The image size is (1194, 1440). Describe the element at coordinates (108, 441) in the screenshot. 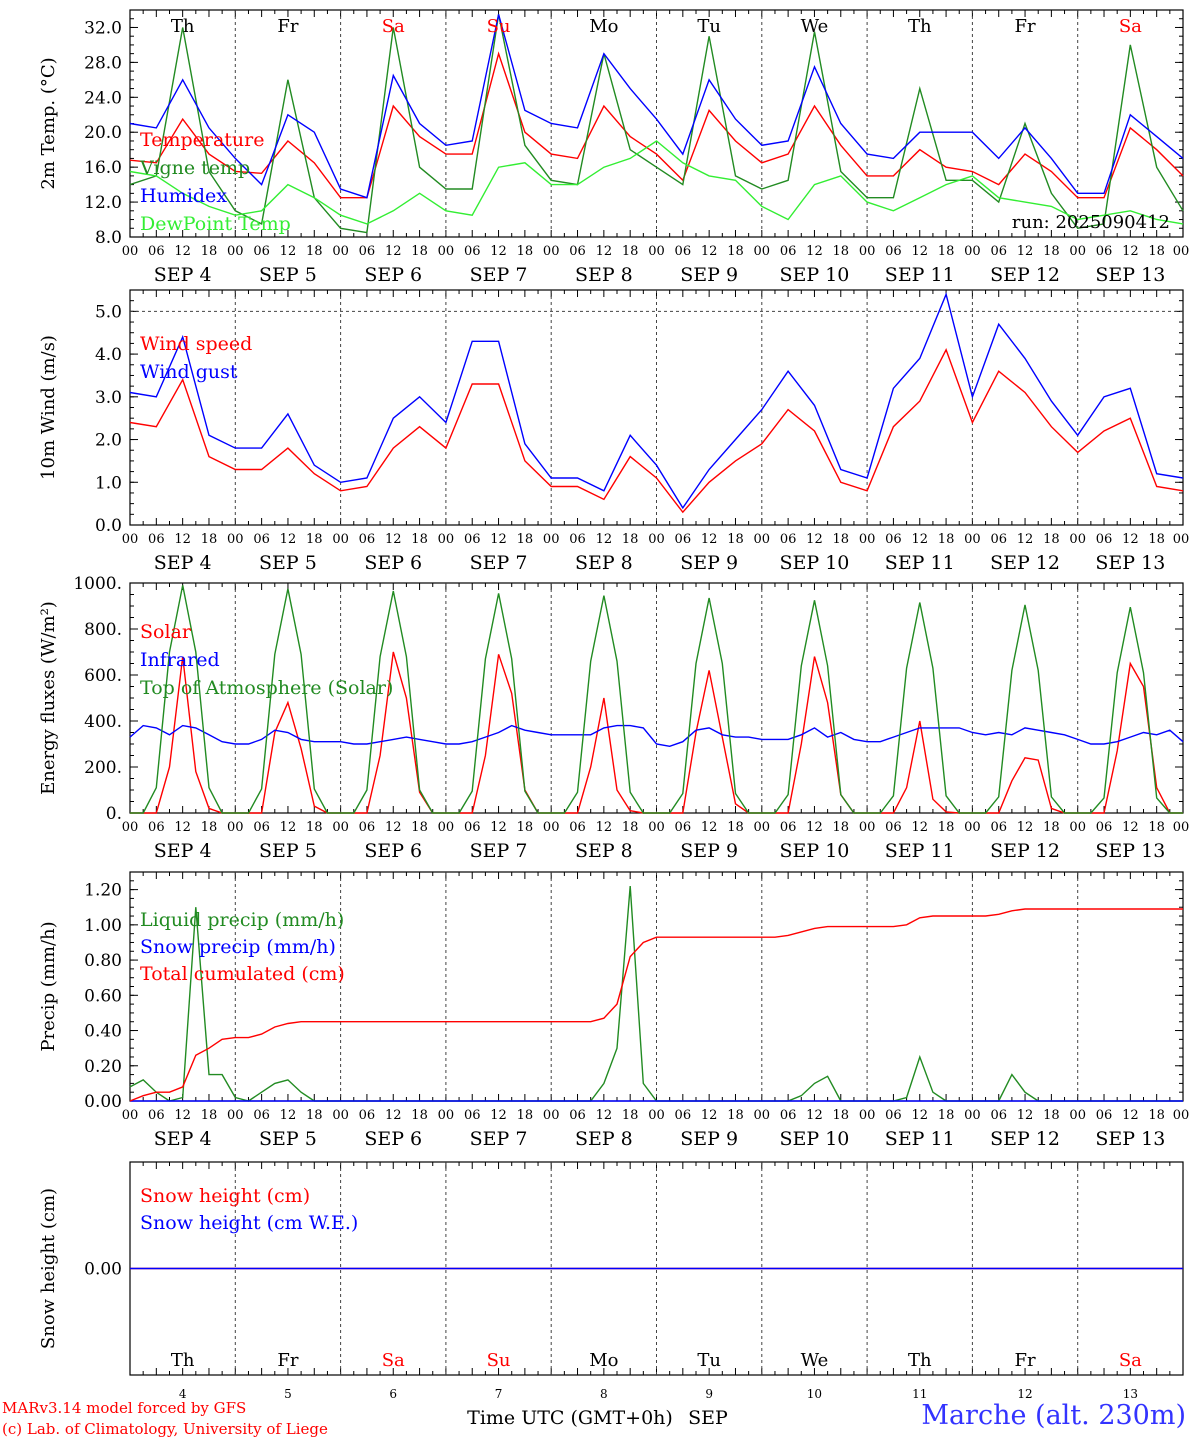

I see `y-tick-label: 2.0` at that location.